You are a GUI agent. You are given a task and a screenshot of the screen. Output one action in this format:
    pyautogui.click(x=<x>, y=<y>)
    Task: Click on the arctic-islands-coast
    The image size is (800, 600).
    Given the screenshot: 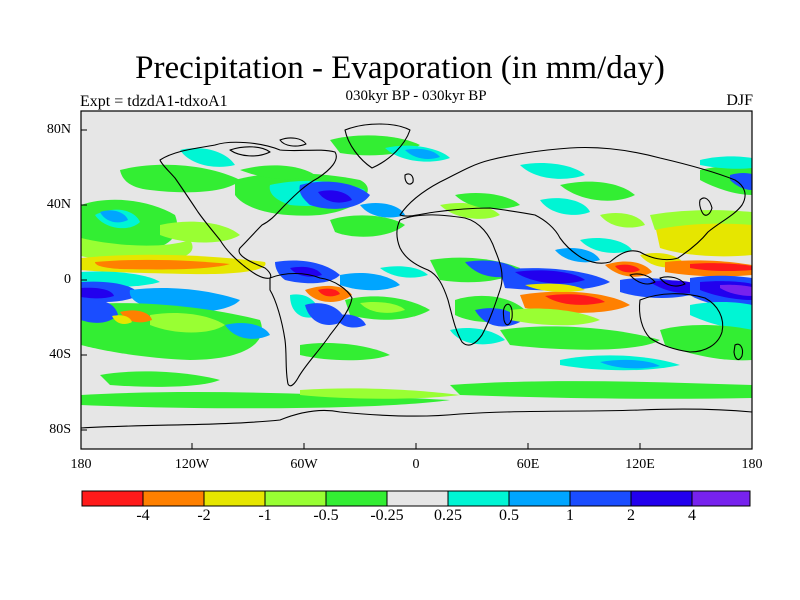 What is the action you would take?
    pyautogui.click(x=268, y=147)
    